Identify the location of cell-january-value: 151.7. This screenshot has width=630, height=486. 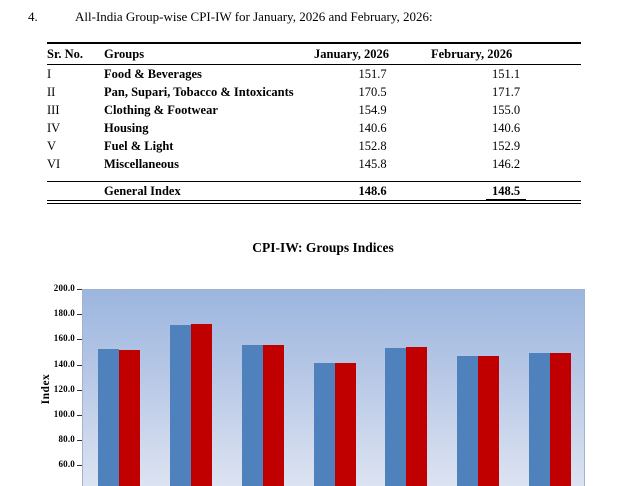
(372, 73).